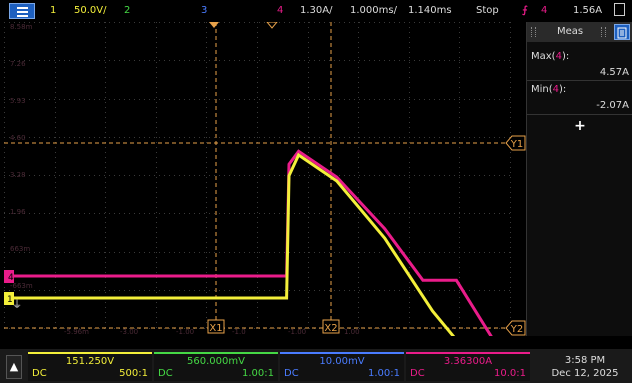 Image resolution: width=632 pixels, height=383 pixels. I want to click on cursor-x1-tag: X1, so click(216, 326).